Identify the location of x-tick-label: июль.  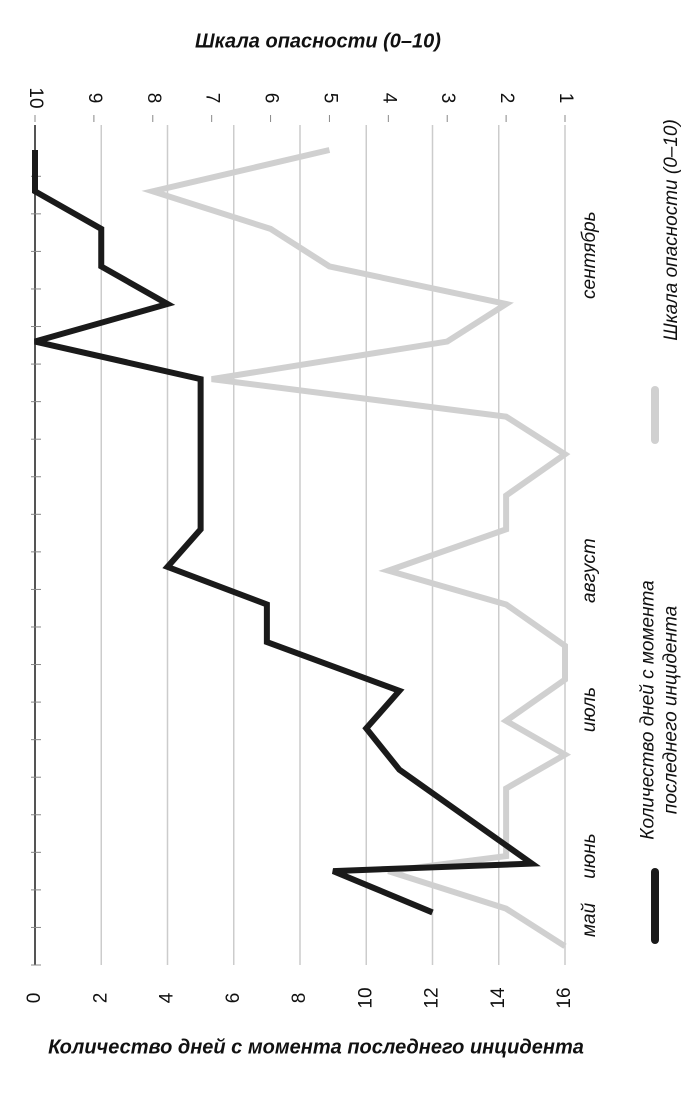
(589, 709).